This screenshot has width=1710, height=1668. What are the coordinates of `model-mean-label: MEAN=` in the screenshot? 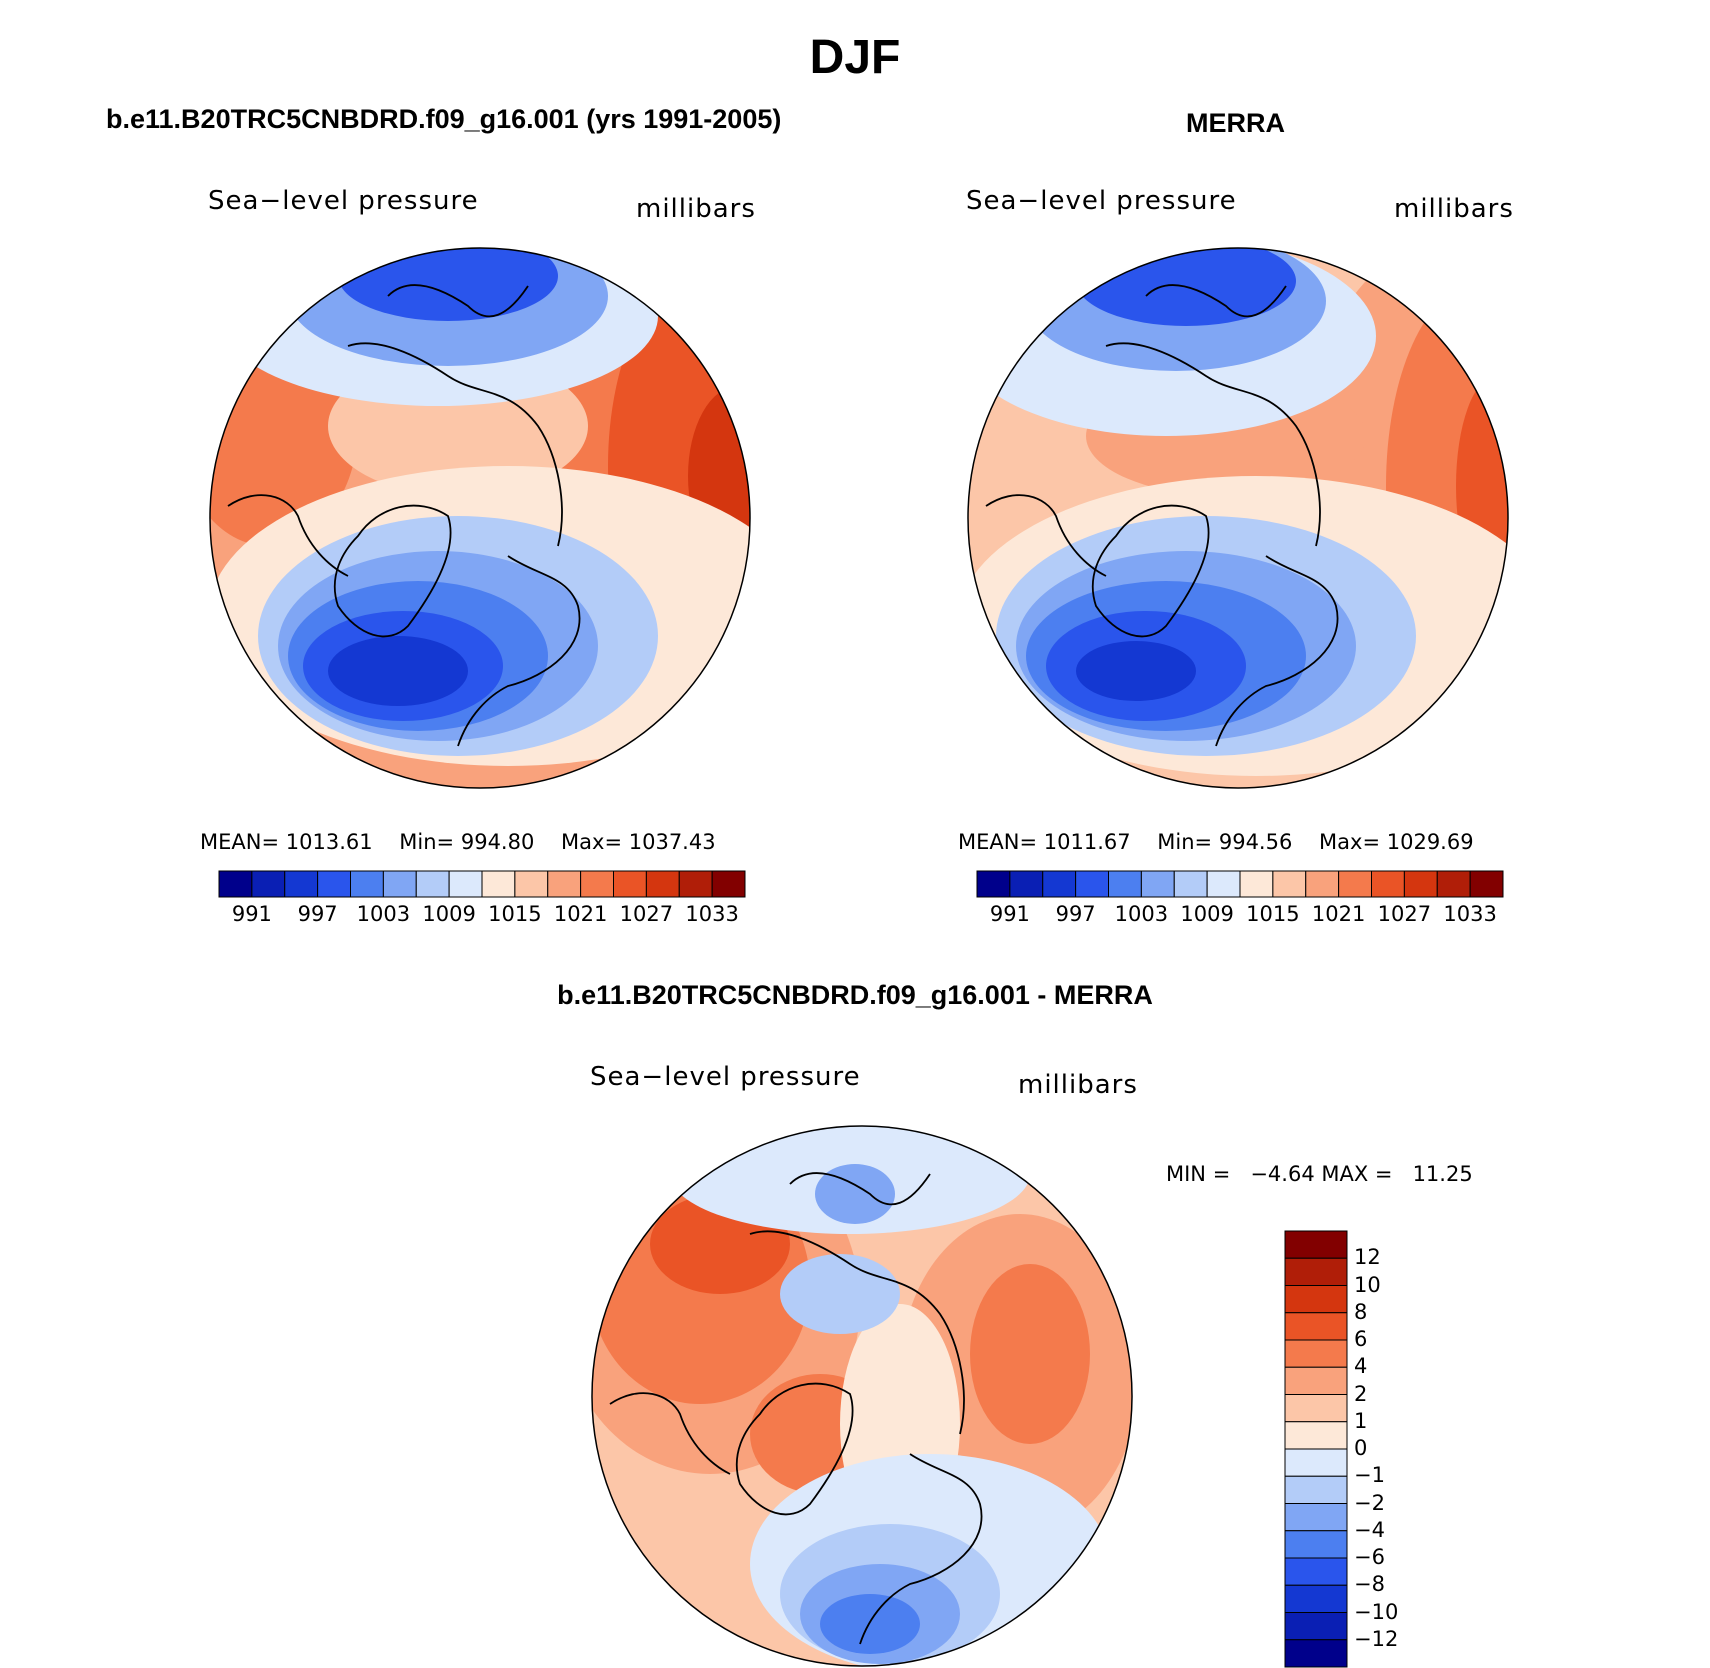 It's located at (240, 842).